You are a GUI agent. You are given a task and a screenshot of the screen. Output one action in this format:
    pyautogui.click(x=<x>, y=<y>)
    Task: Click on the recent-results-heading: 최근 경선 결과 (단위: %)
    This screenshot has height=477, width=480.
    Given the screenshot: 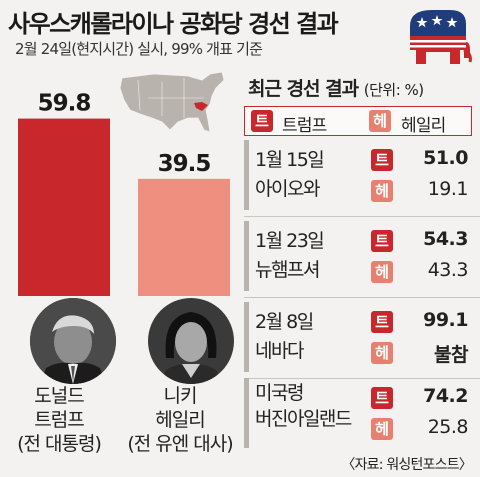 What is the action you would take?
    pyautogui.click(x=336, y=87)
    